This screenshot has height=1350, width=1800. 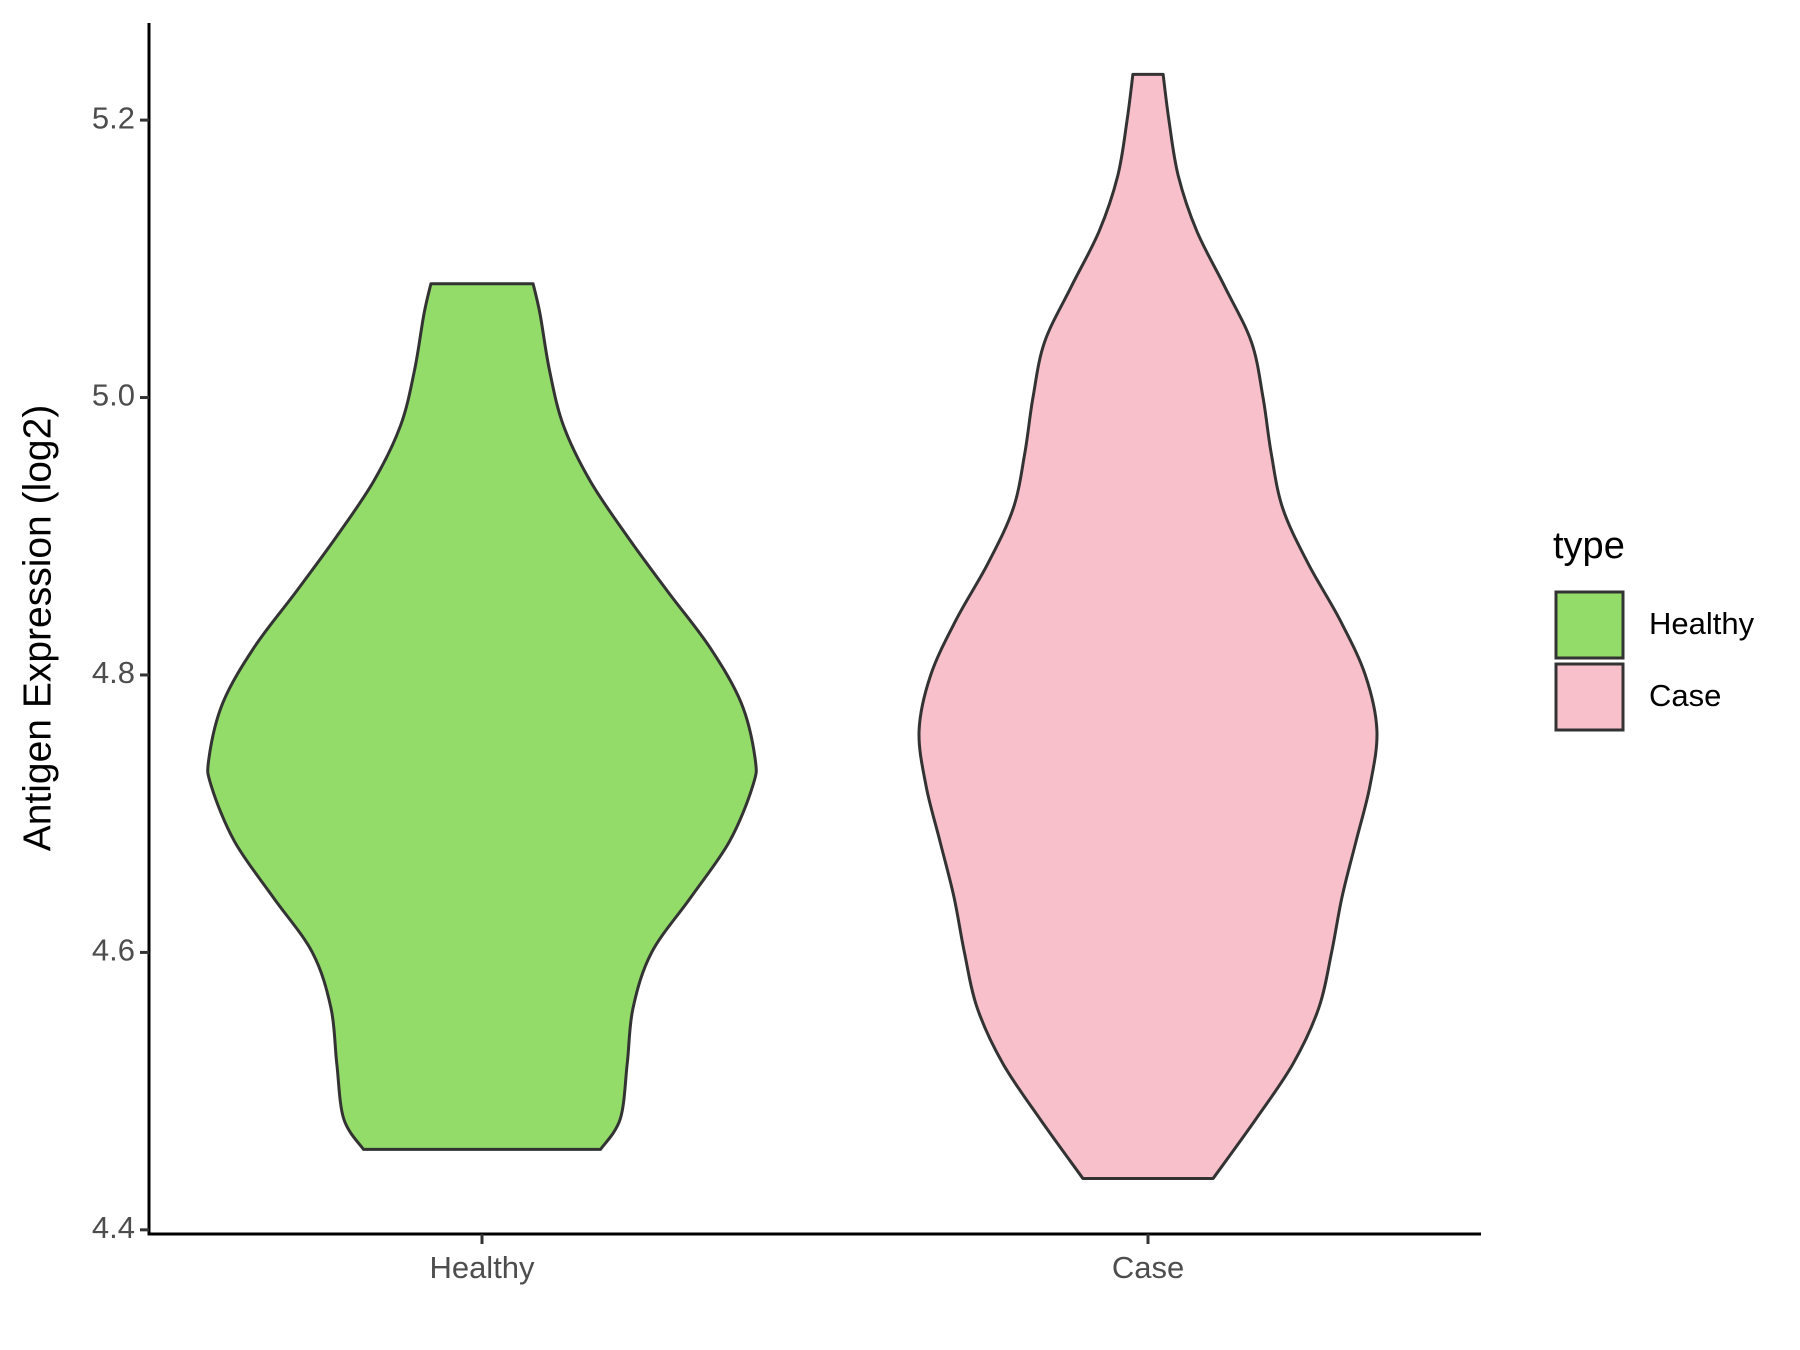 What do you see at coordinates (113, 950) in the screenshot?
I see `y-tick-label: 4.6` at bounding box center [113, 950].